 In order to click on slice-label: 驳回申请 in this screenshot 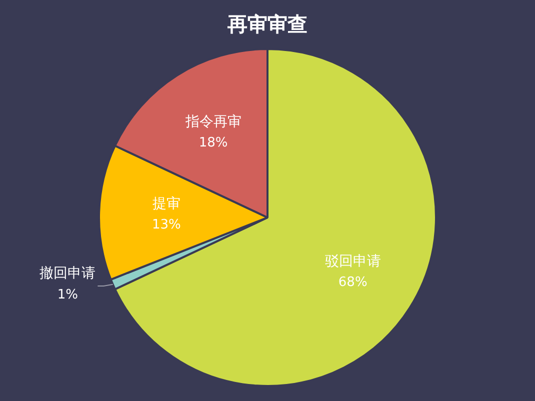, I will do `click(352, 261)`.